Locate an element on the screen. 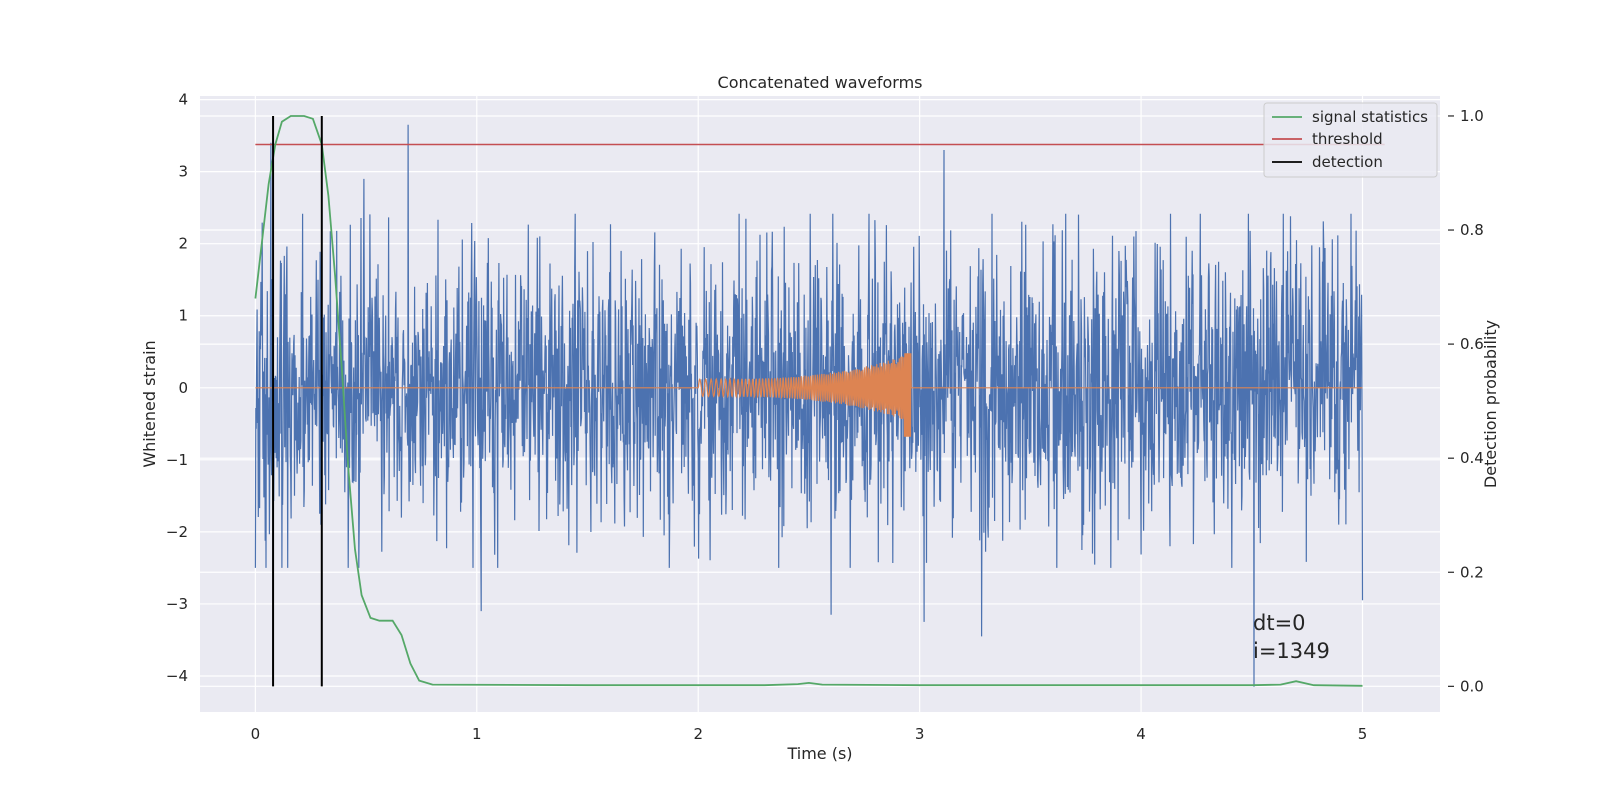 The width and height of the screenshot is (1600, 800). x-tick-label: 1 is located at coordinates (477, 734).